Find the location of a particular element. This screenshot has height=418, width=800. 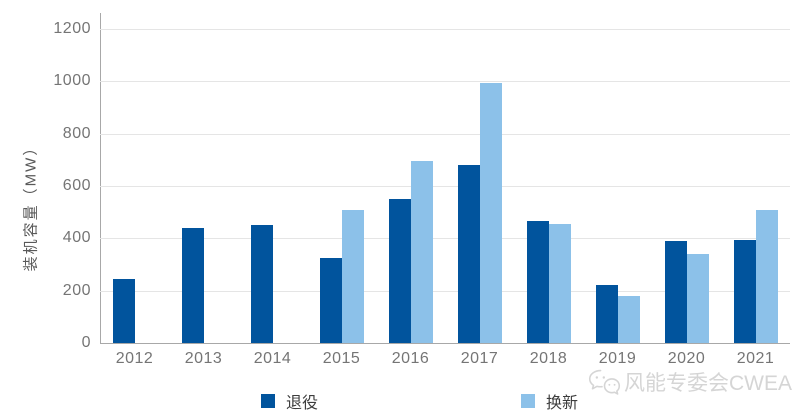

watermark: 风能专委会CWEA is located at coordinates (690, 382).